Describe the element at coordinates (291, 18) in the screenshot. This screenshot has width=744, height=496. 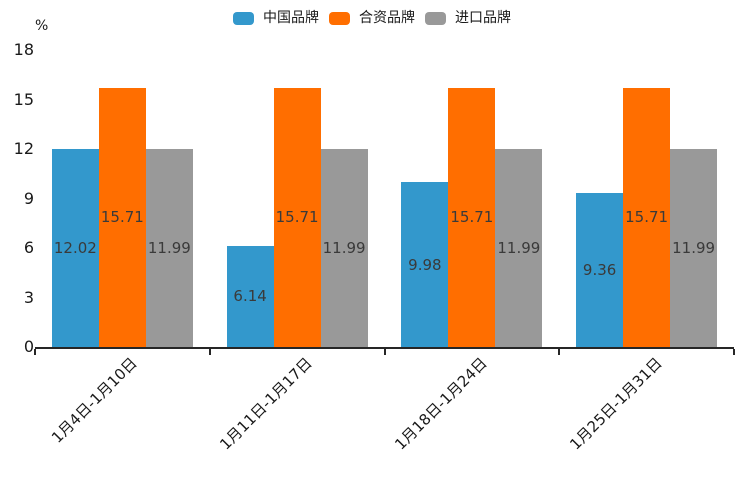
I see `legend-label: 中国品牌` at that location.